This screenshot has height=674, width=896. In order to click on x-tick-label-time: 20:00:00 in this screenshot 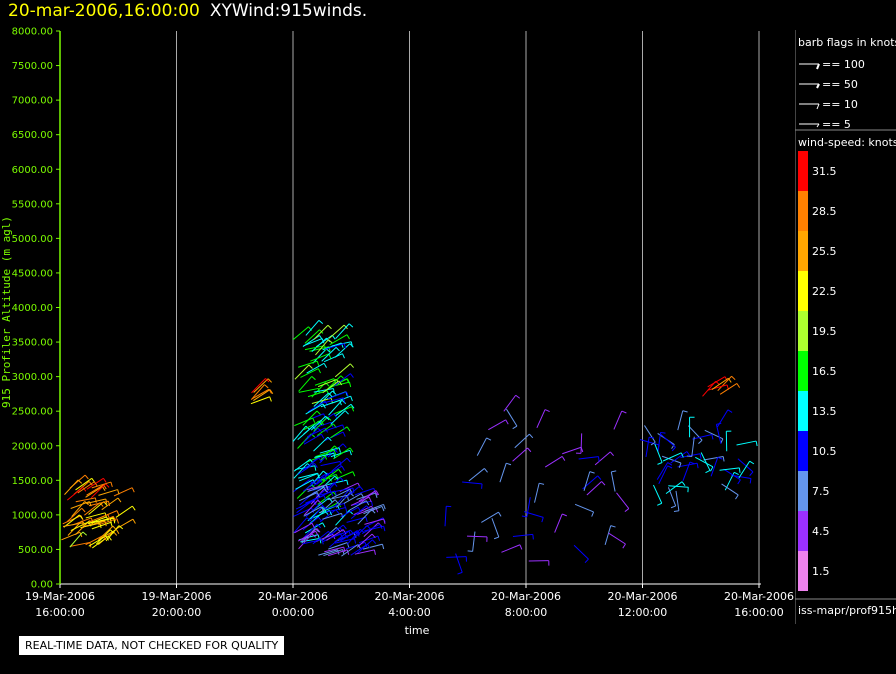, I will do `click(176, 612)`.